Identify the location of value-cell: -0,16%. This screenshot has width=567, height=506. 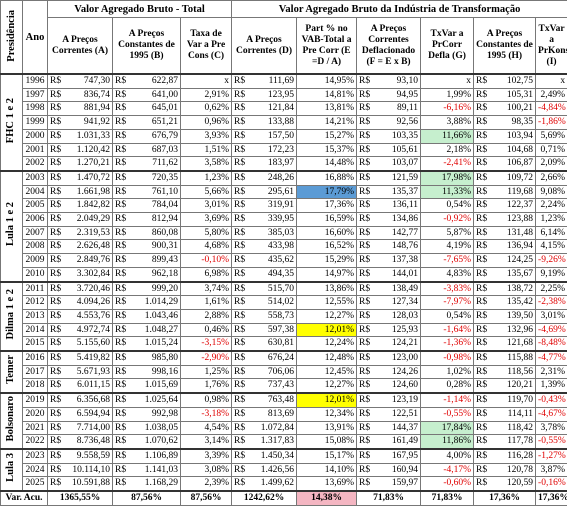
(551, 484).